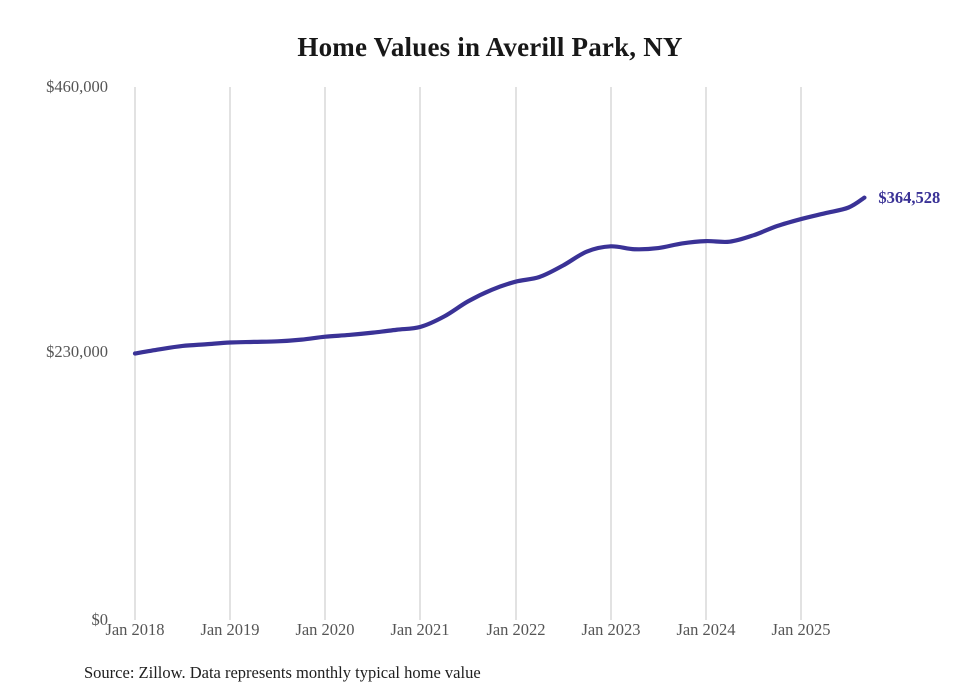  What do you see at coordinates (516, 629) in the screenshot?
I see `x-axis-tick-label: Jan 2022` at bounding box center [516, 629].